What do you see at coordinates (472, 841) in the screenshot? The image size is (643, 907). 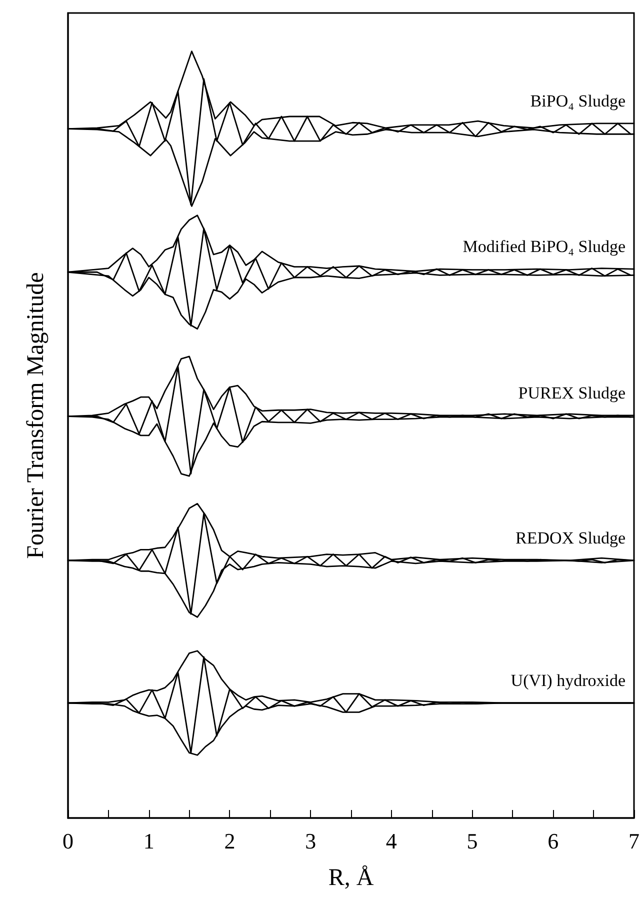 I see `x-tick-label: 5` at bounding box center [472, 841].